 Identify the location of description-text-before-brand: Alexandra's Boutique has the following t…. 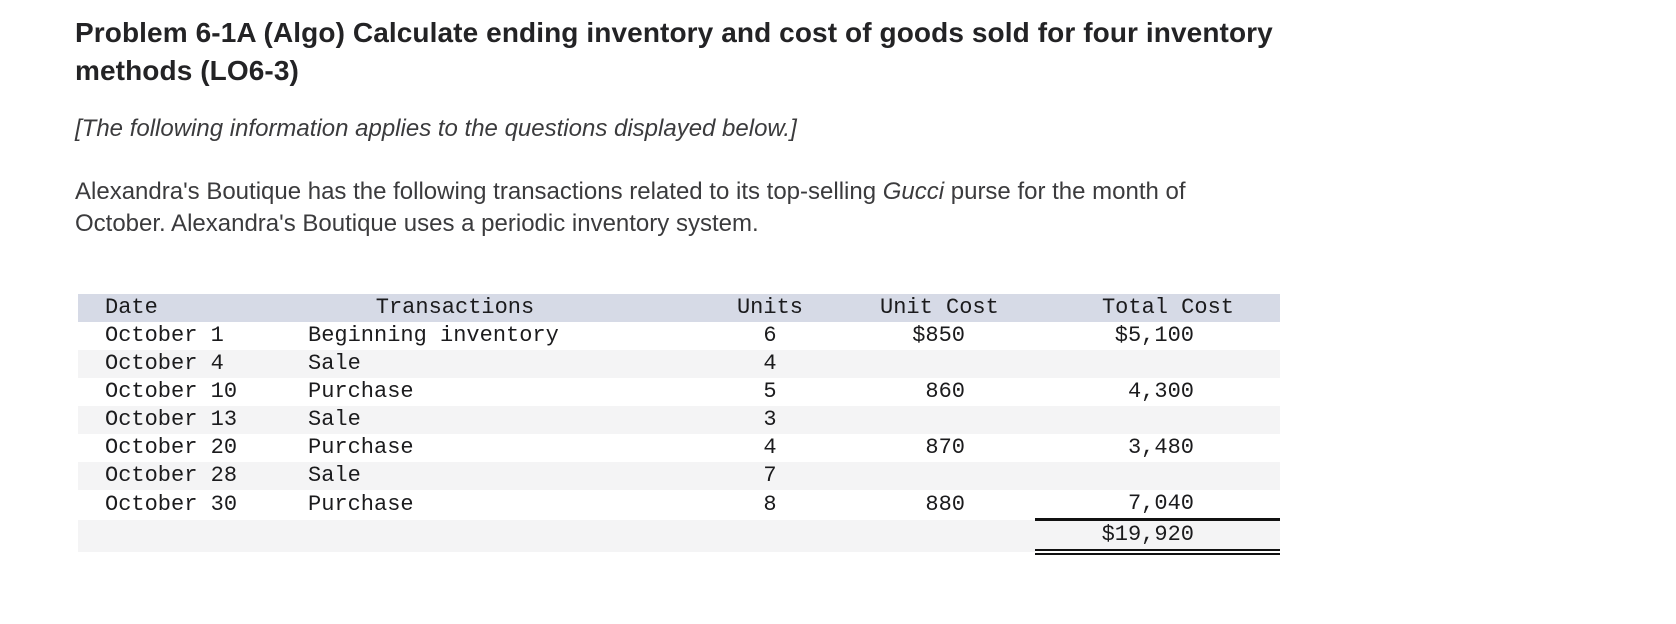
(479, 191).